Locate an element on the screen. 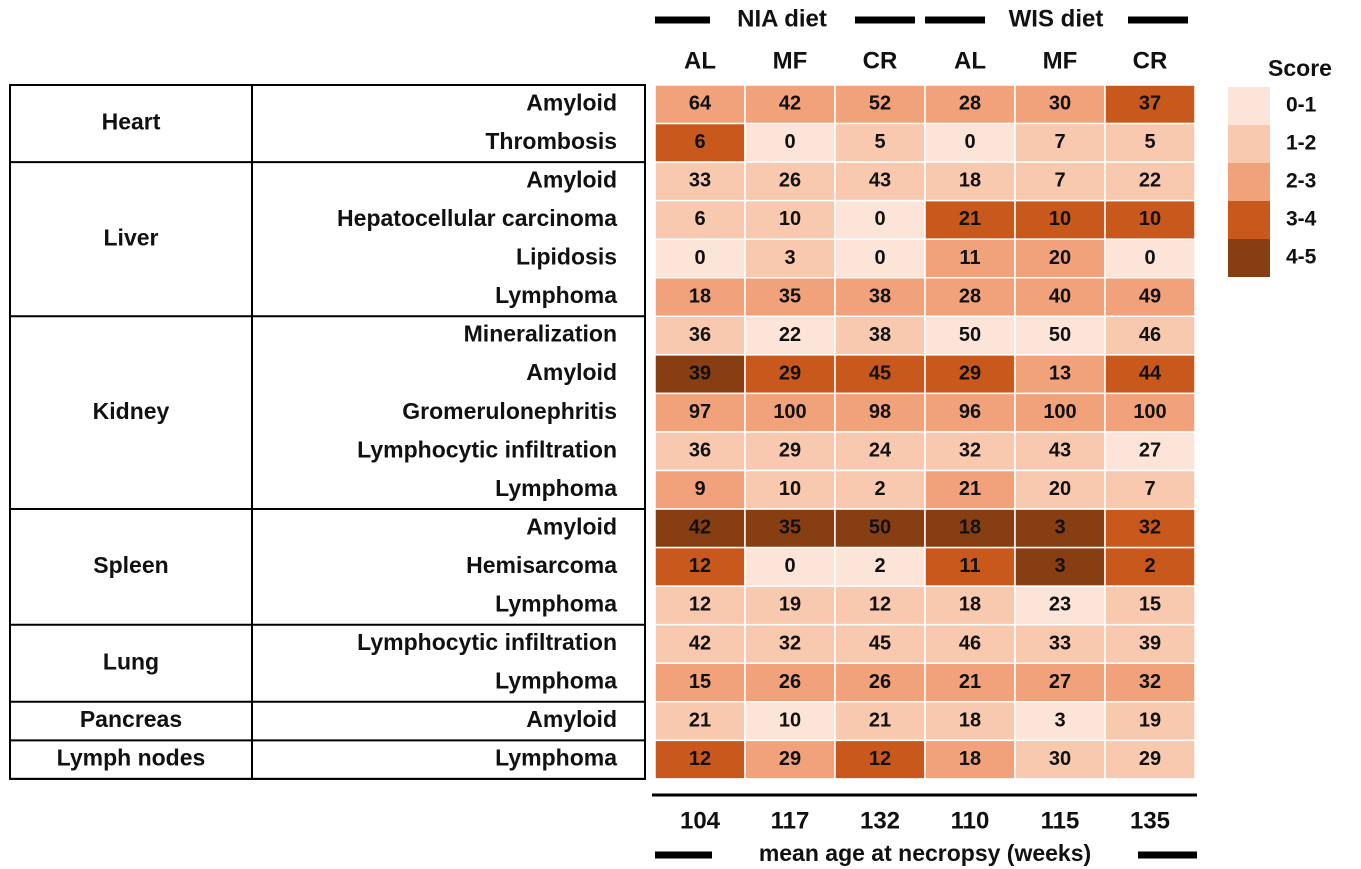 This screenshot has width=1361, height=869. cell-value: 28 is located at coordinates (970, 104).